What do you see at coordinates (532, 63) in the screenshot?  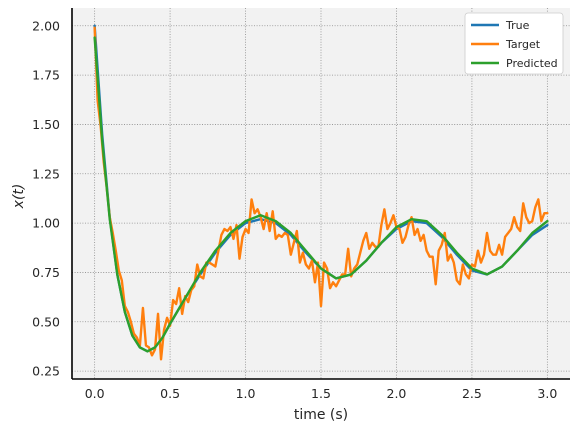 I see `legend-label-predicted: Predicted` at bounding box center [532, 63].